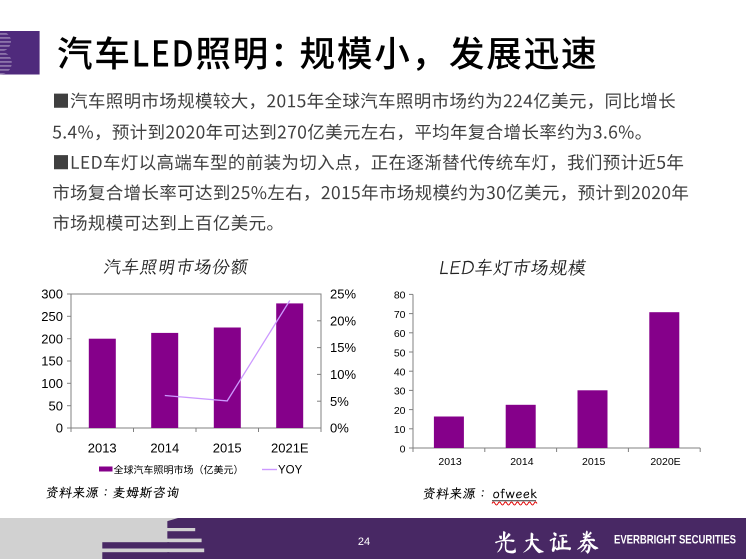  Describe the element at coordinates (339, 401) in the screenshot. I see `svg-text: 5%` at that location.